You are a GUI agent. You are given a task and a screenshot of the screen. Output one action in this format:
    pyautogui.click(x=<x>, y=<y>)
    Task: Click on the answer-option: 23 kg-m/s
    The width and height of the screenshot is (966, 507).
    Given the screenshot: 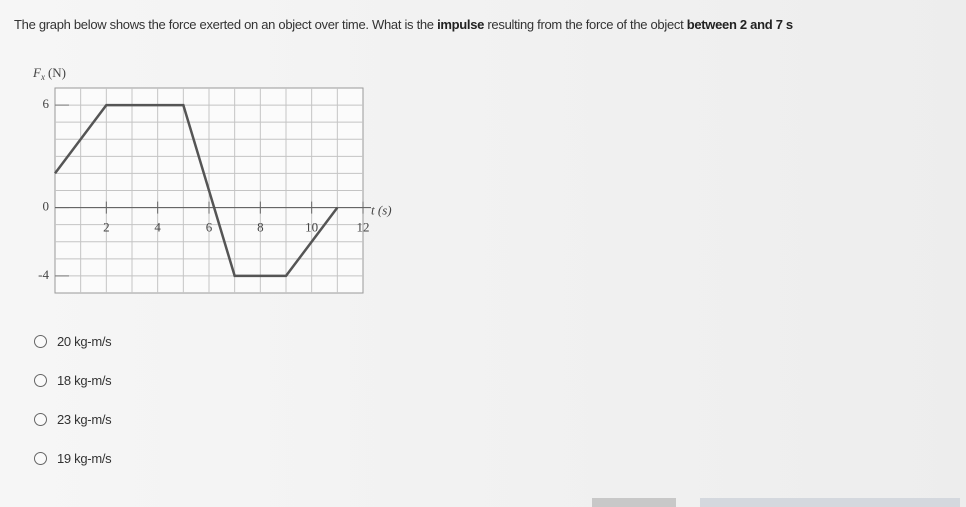 What is the action you would take?
    pyautogui.click(x=73, y=419)
    